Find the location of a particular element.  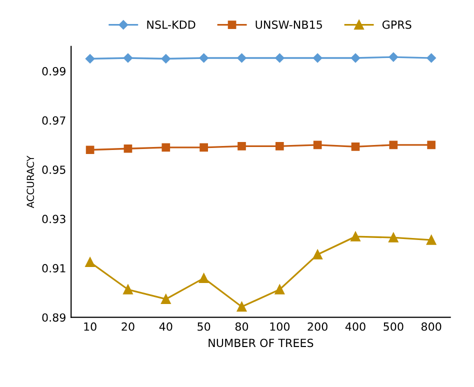

y-tick-label: 0.99 is located at coordinates (54, 71).